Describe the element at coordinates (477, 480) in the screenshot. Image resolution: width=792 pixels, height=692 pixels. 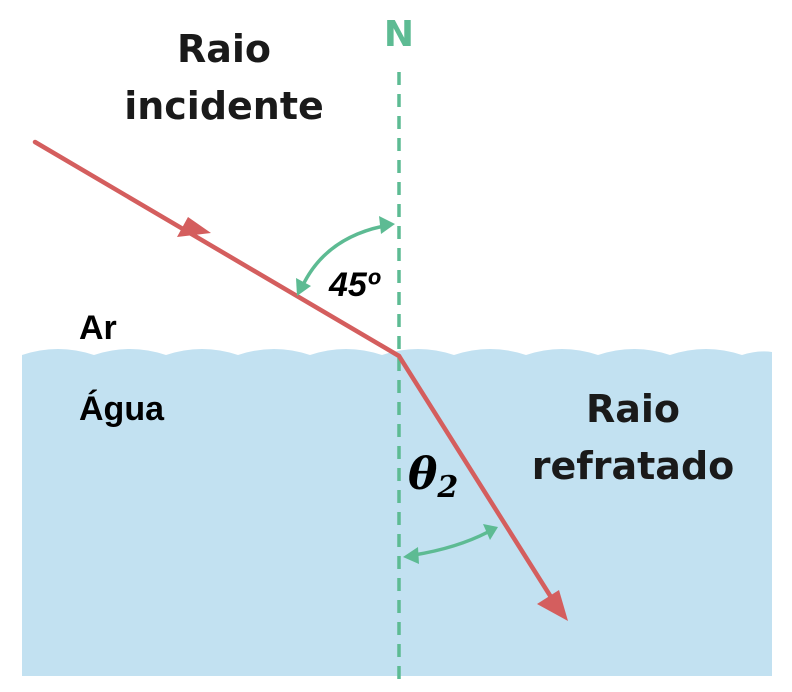
I see `refracted-ray` at that location.